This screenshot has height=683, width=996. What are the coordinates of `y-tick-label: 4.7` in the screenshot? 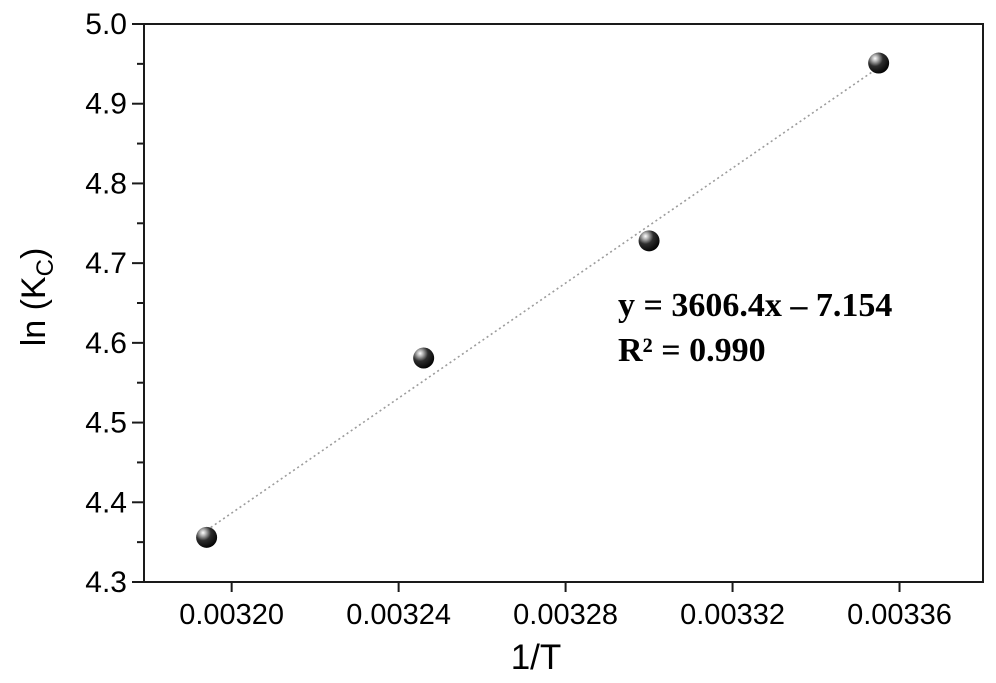 It's located at (106, 263).